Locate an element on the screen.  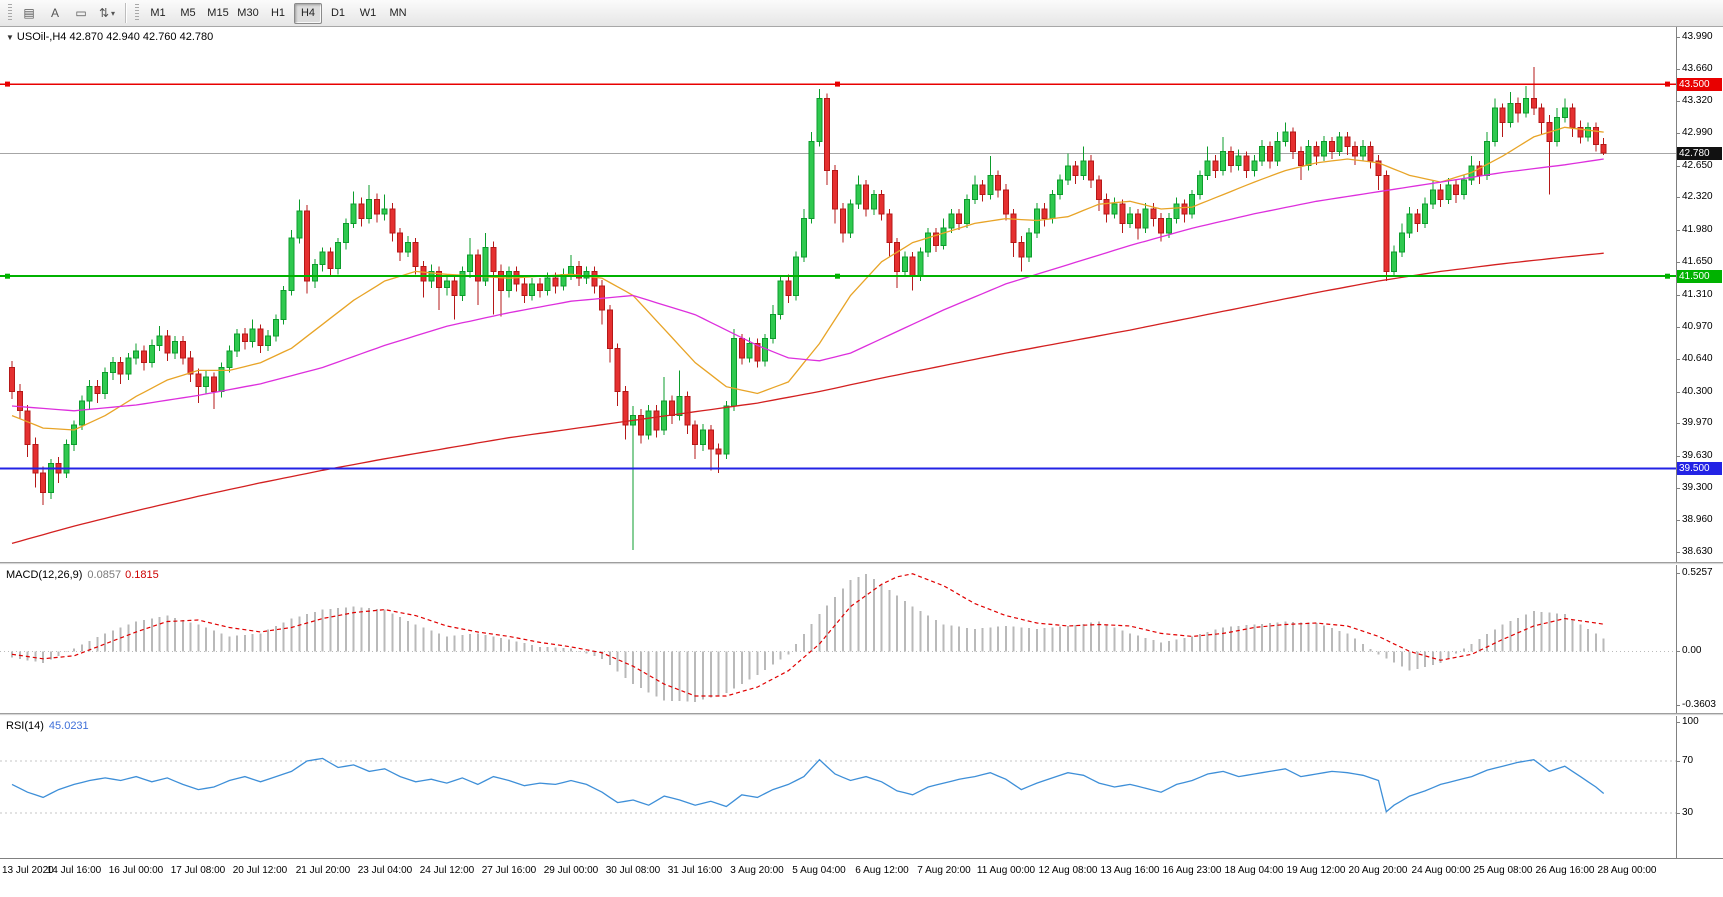
timeframe-button-mn: MN is located at coordinates (398, 13).